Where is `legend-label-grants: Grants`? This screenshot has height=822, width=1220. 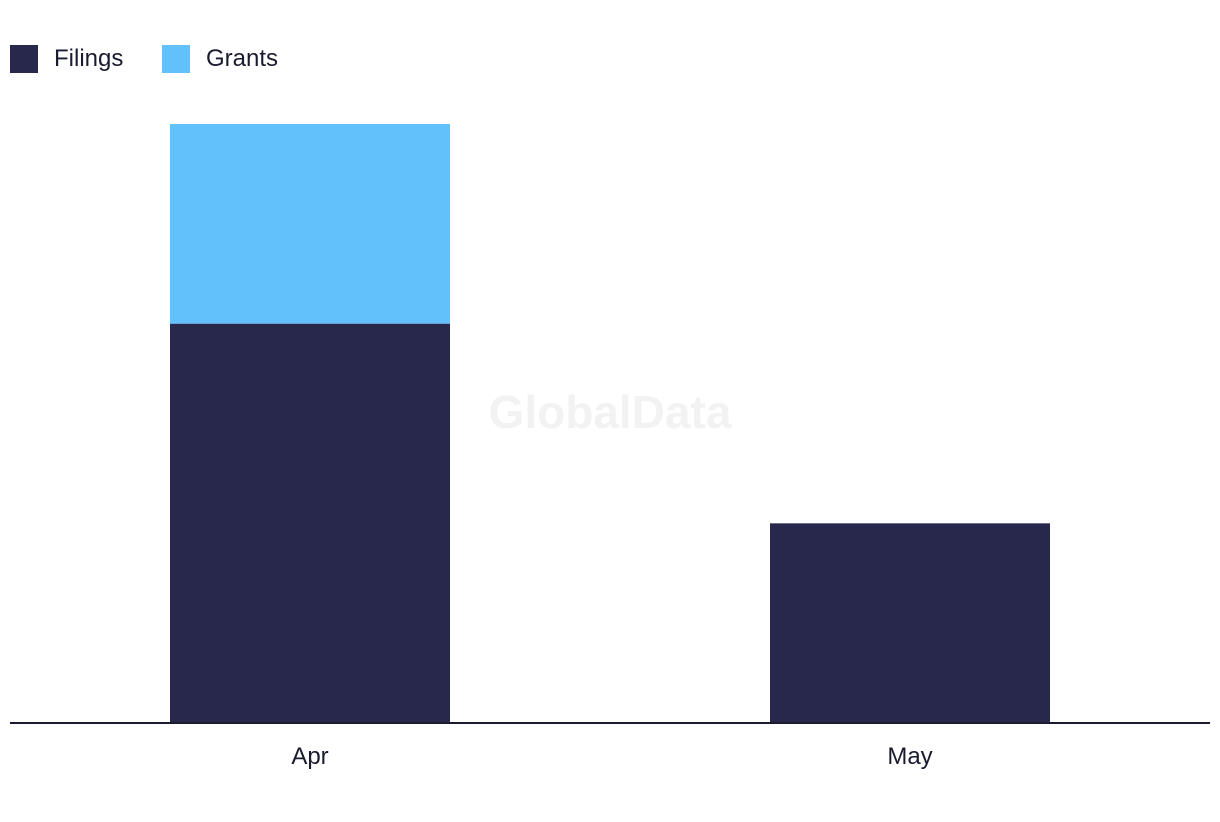 legend-label-grants: Grants is located at coordinates (242, 58).